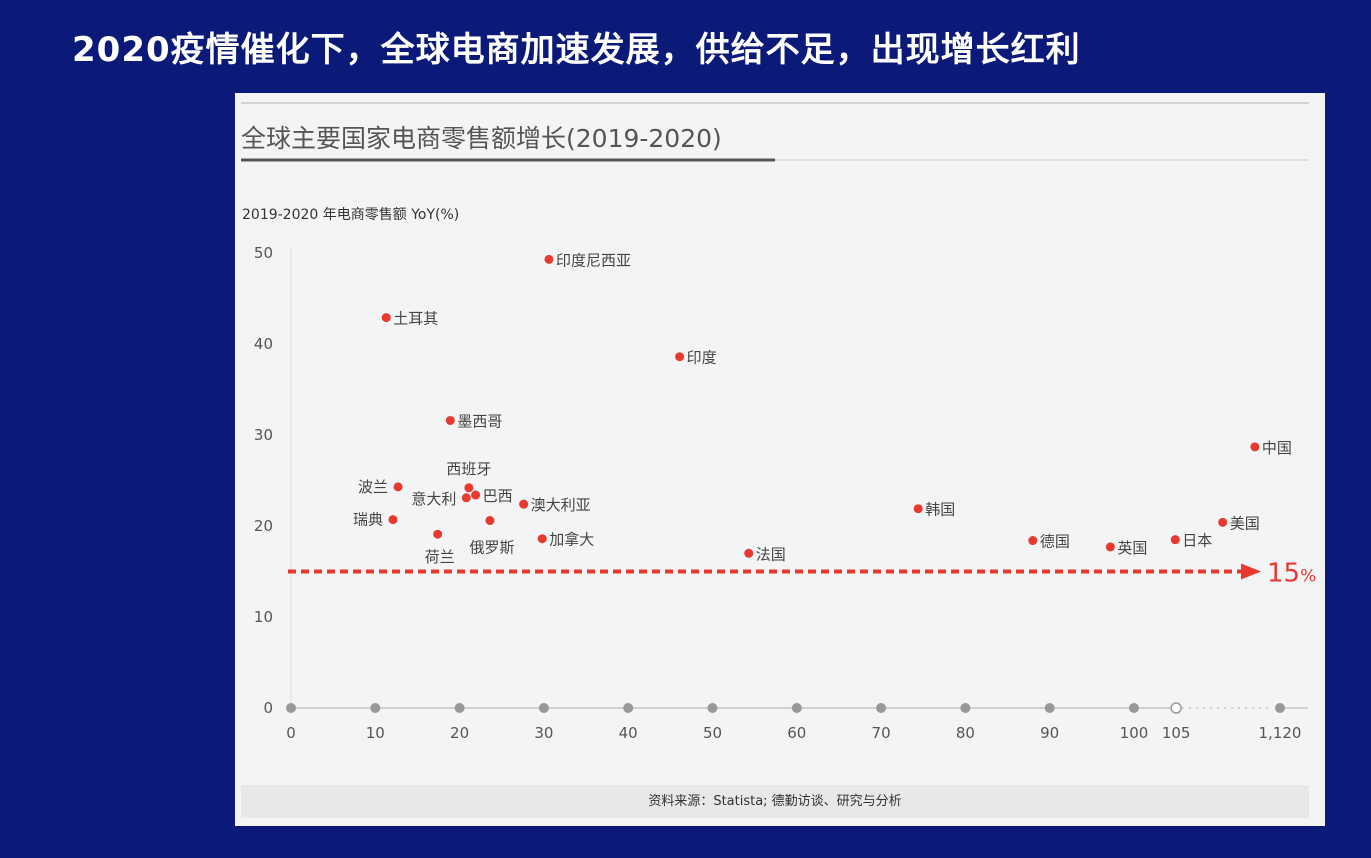  What do you see at coordinates (1132, 548) in the screenshot?
I see `point-label: 英国` at bounding box center [1132, 548].